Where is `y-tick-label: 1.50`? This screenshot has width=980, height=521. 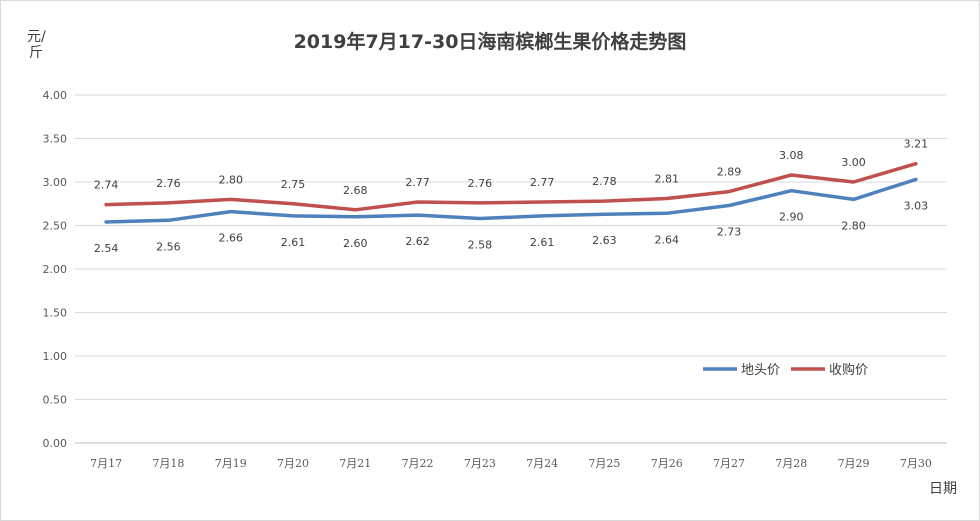
y-tick-label: 1.50 is located at coordinates (55, 313).